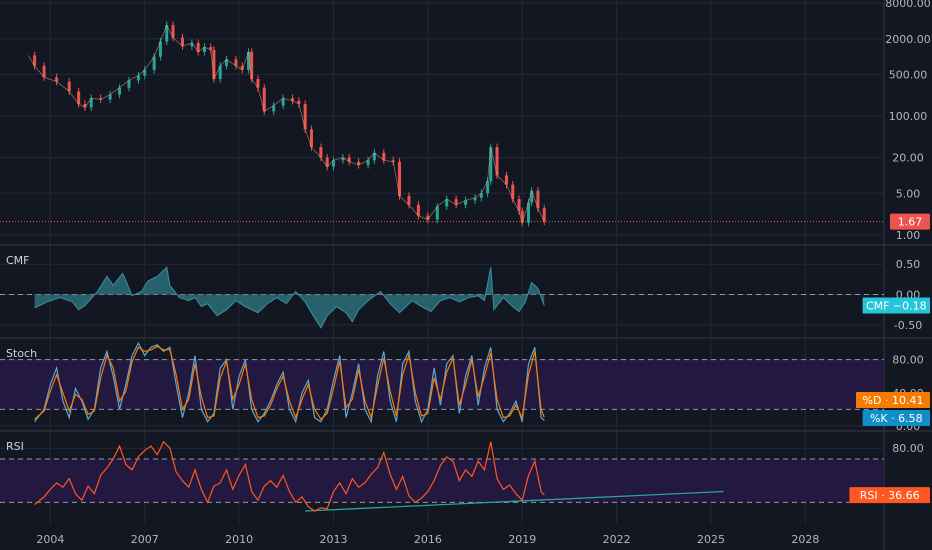 The width and height of the screenshot is (932, 550). What do you see at coordinates (908, 235) in the screenshot?
I see `y-tick-label: 1.00` at bounding box center [908, 235].